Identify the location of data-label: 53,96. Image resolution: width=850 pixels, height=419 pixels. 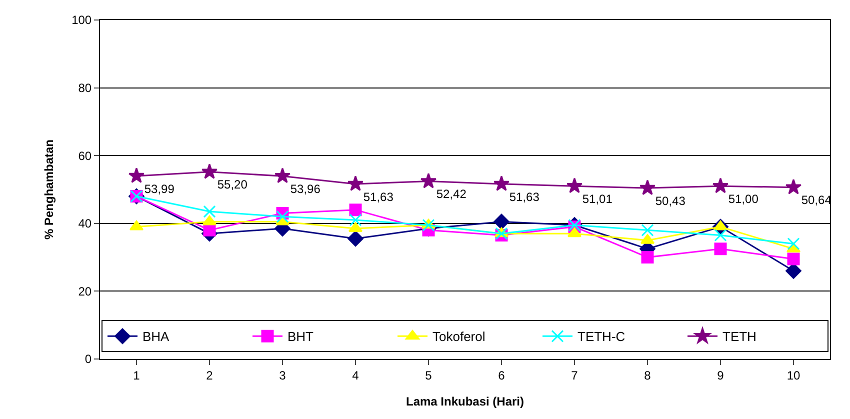
(305, 189).